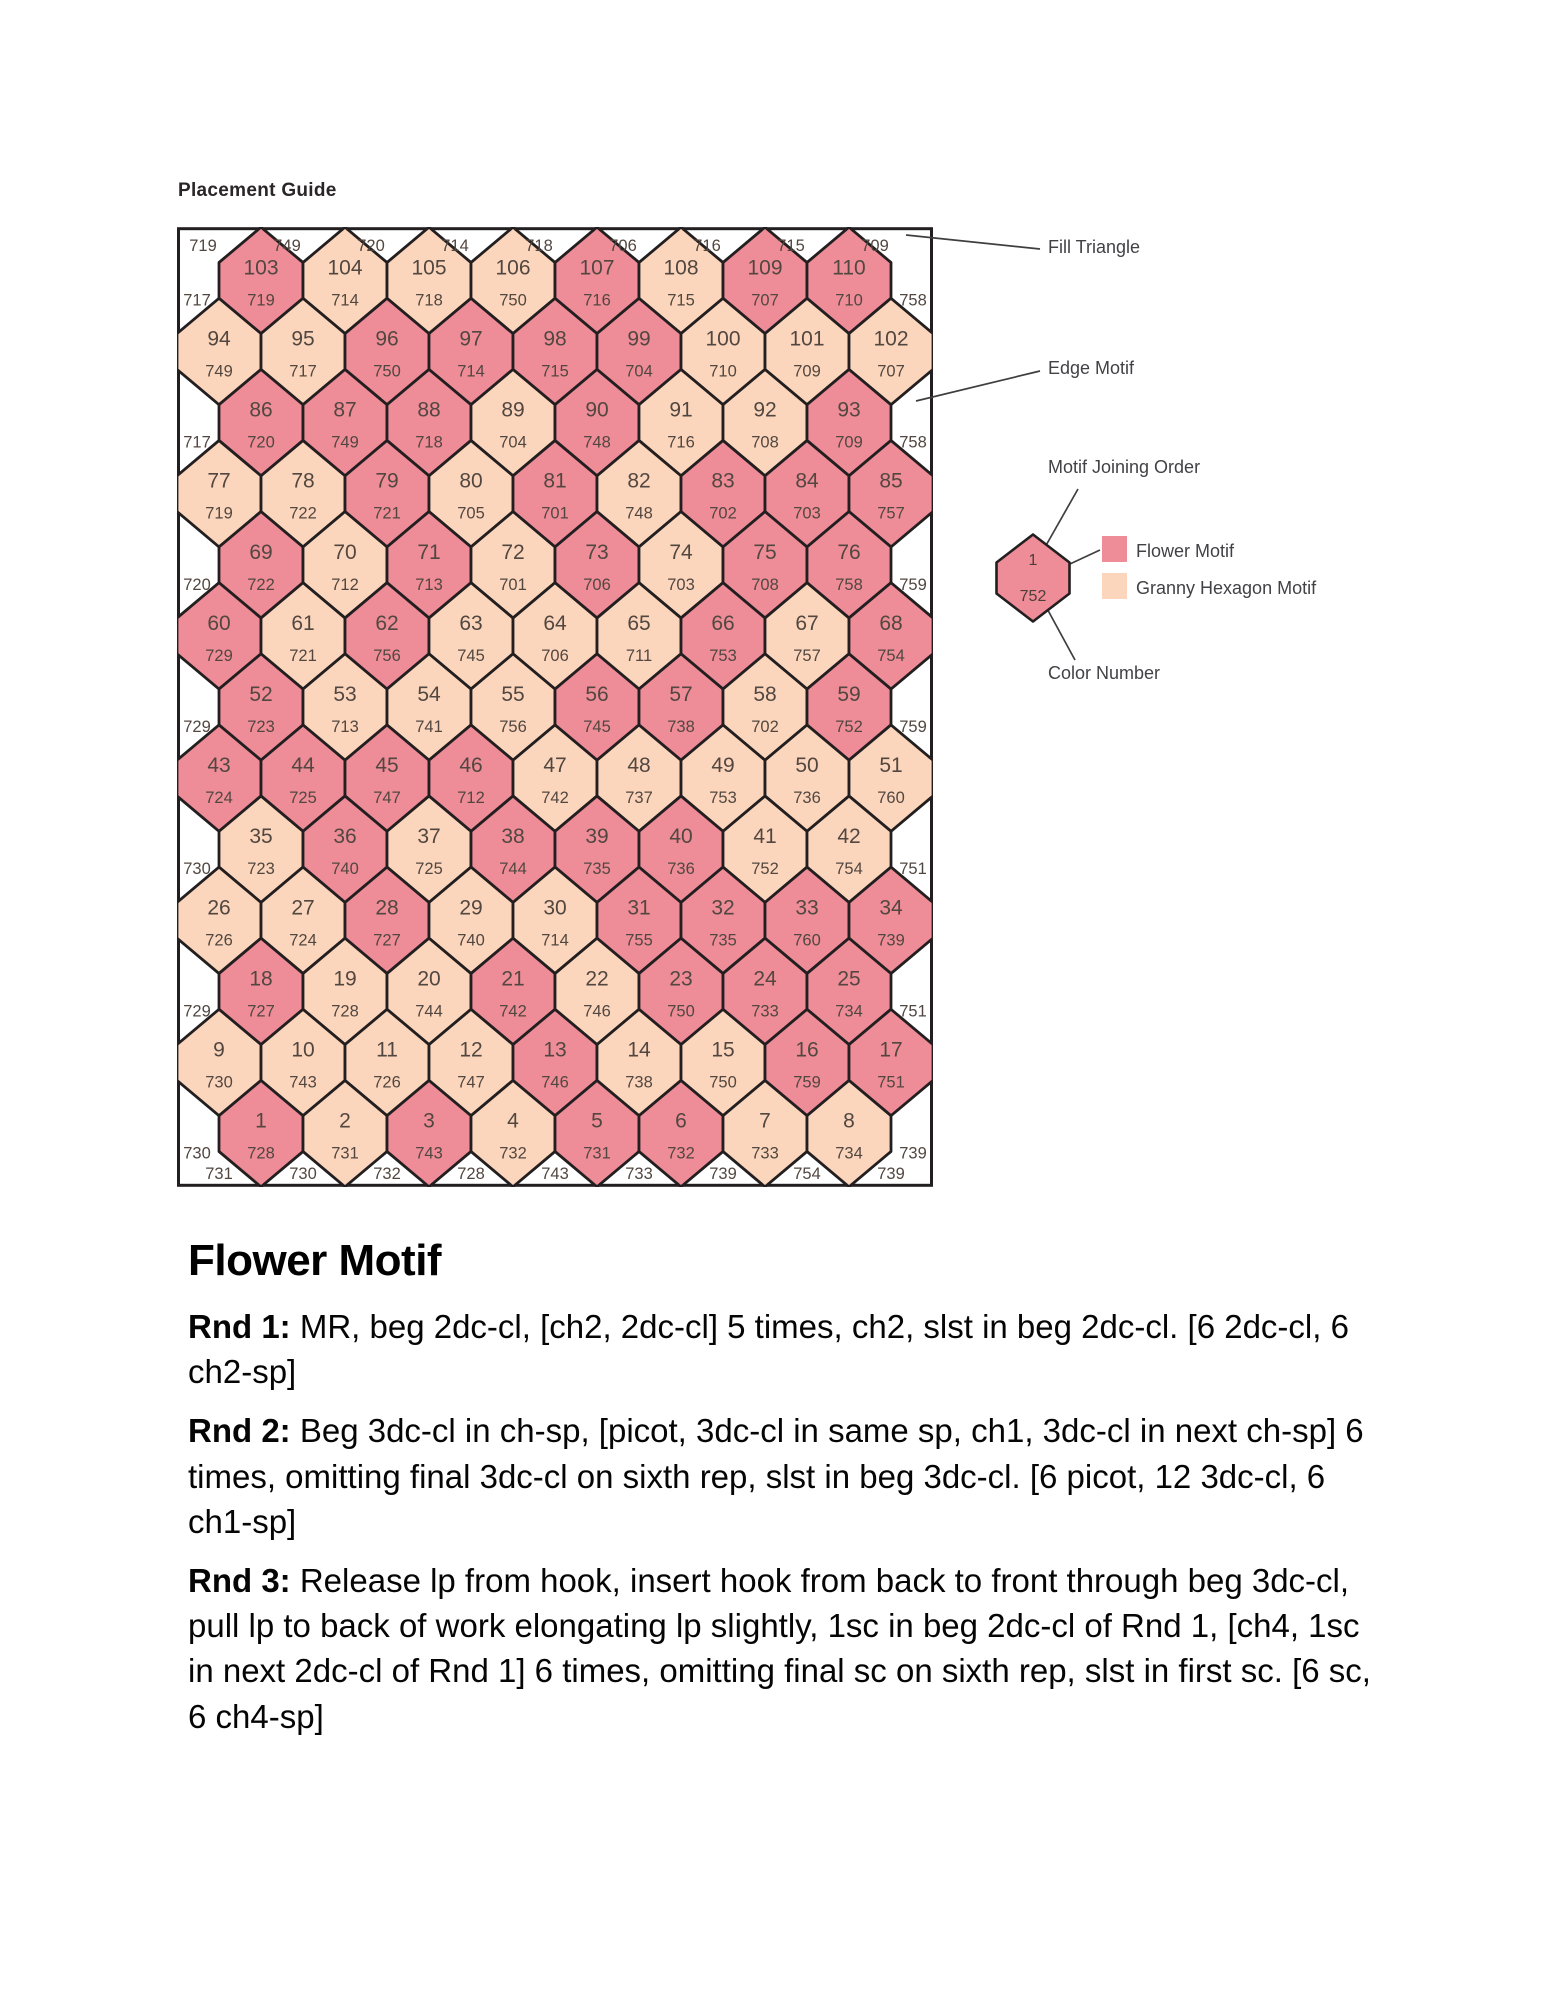  Describe the element at coordinates (764, 267) in the screenshot. I see `motif-number: 109` at that location.